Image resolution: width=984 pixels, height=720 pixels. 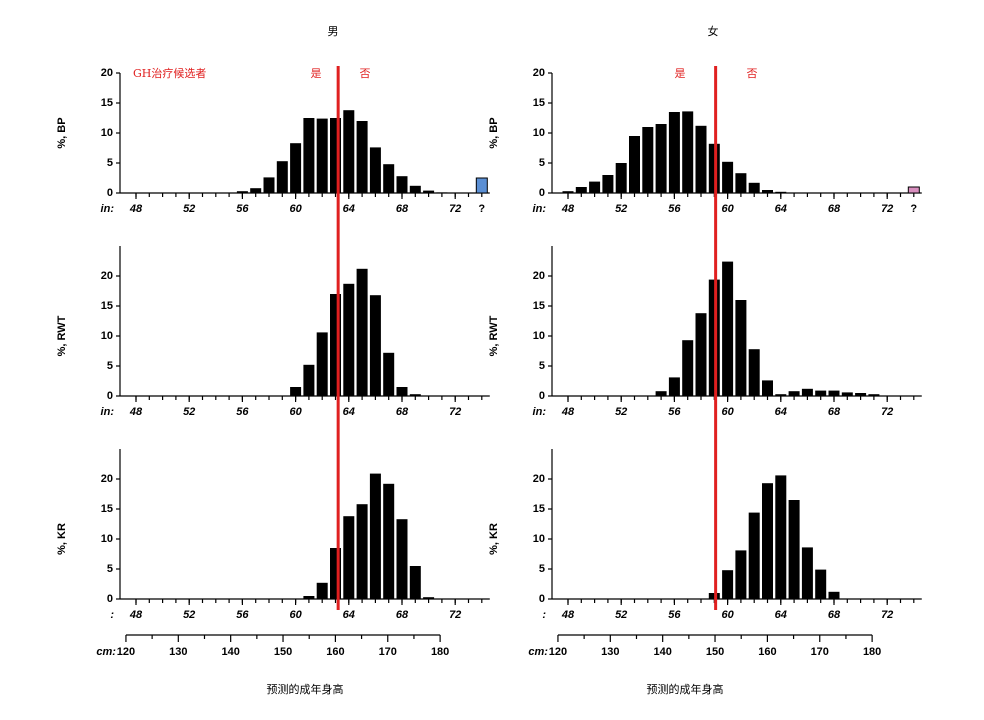 I want to click on annotation: GH治疗候选者, so click(x=169, y=73).